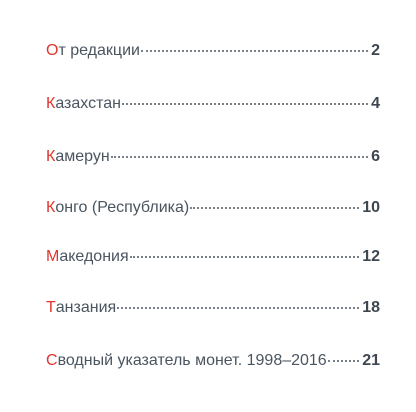  What do you see at coordinates (375, 103) in the screenshot?
I see `page-number: 4` at bounding box center [375, 103].